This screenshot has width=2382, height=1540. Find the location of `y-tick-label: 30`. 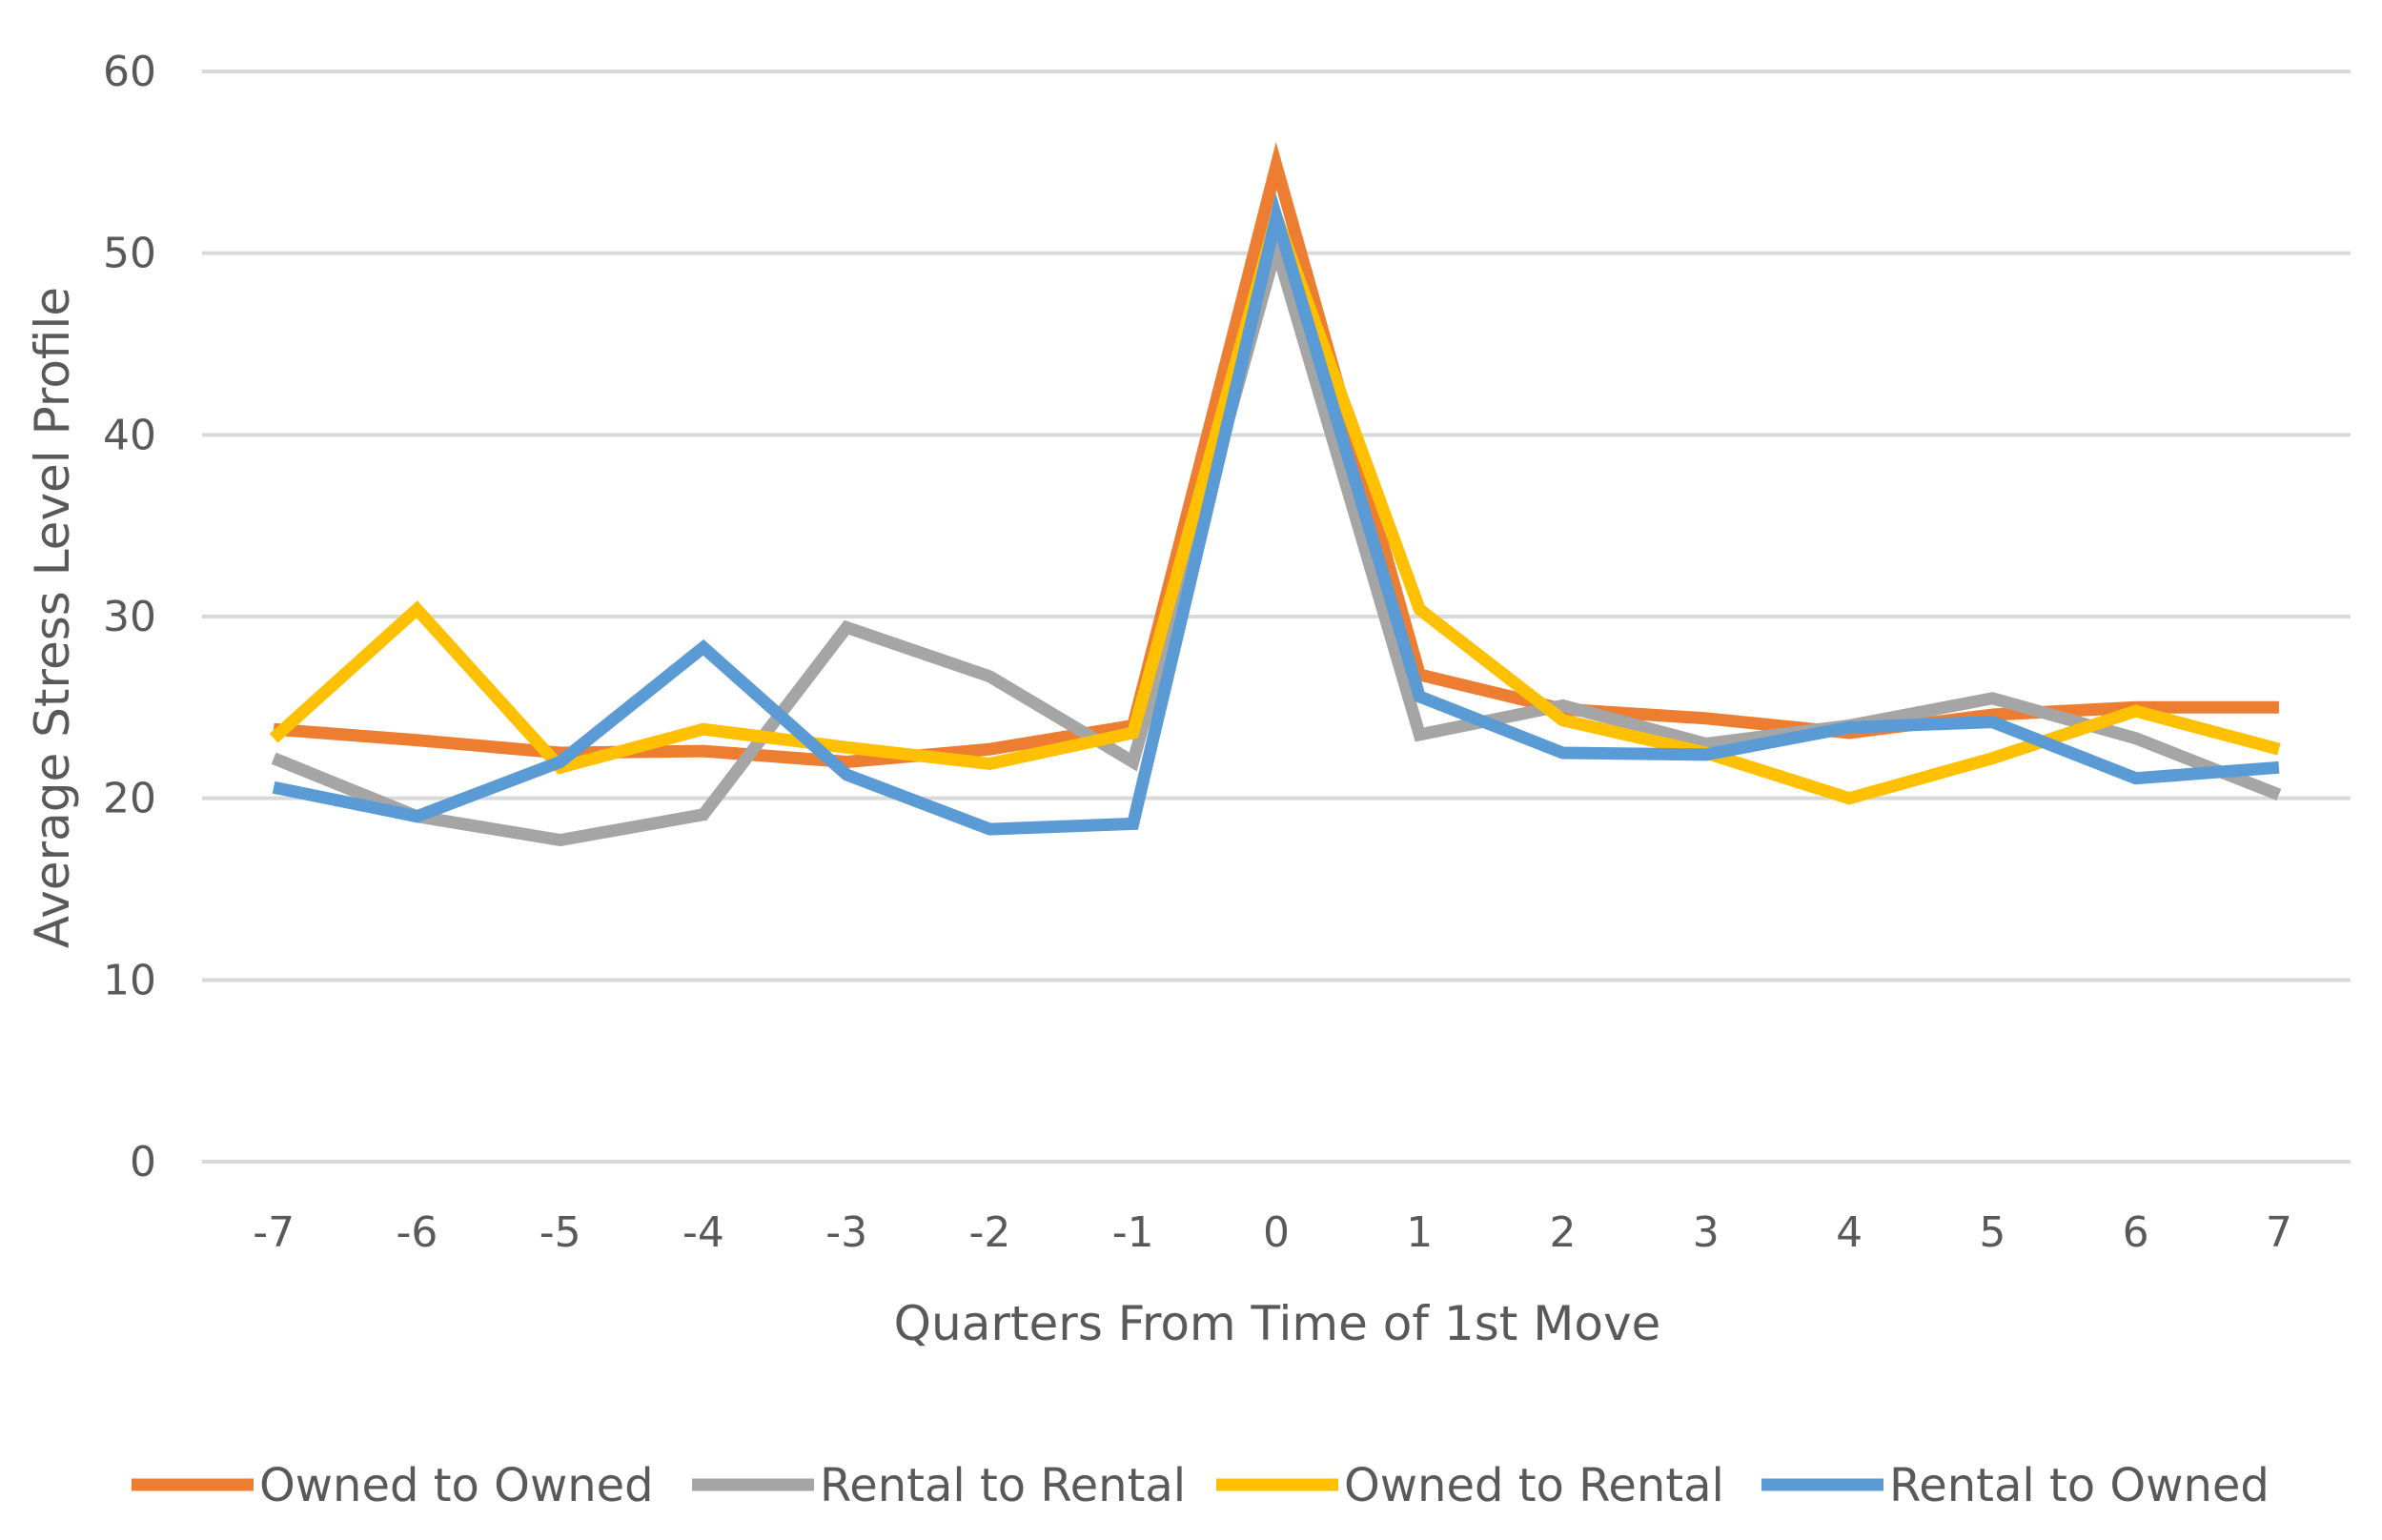

y-tick-label: 30 is located at coordinates (130, 617).